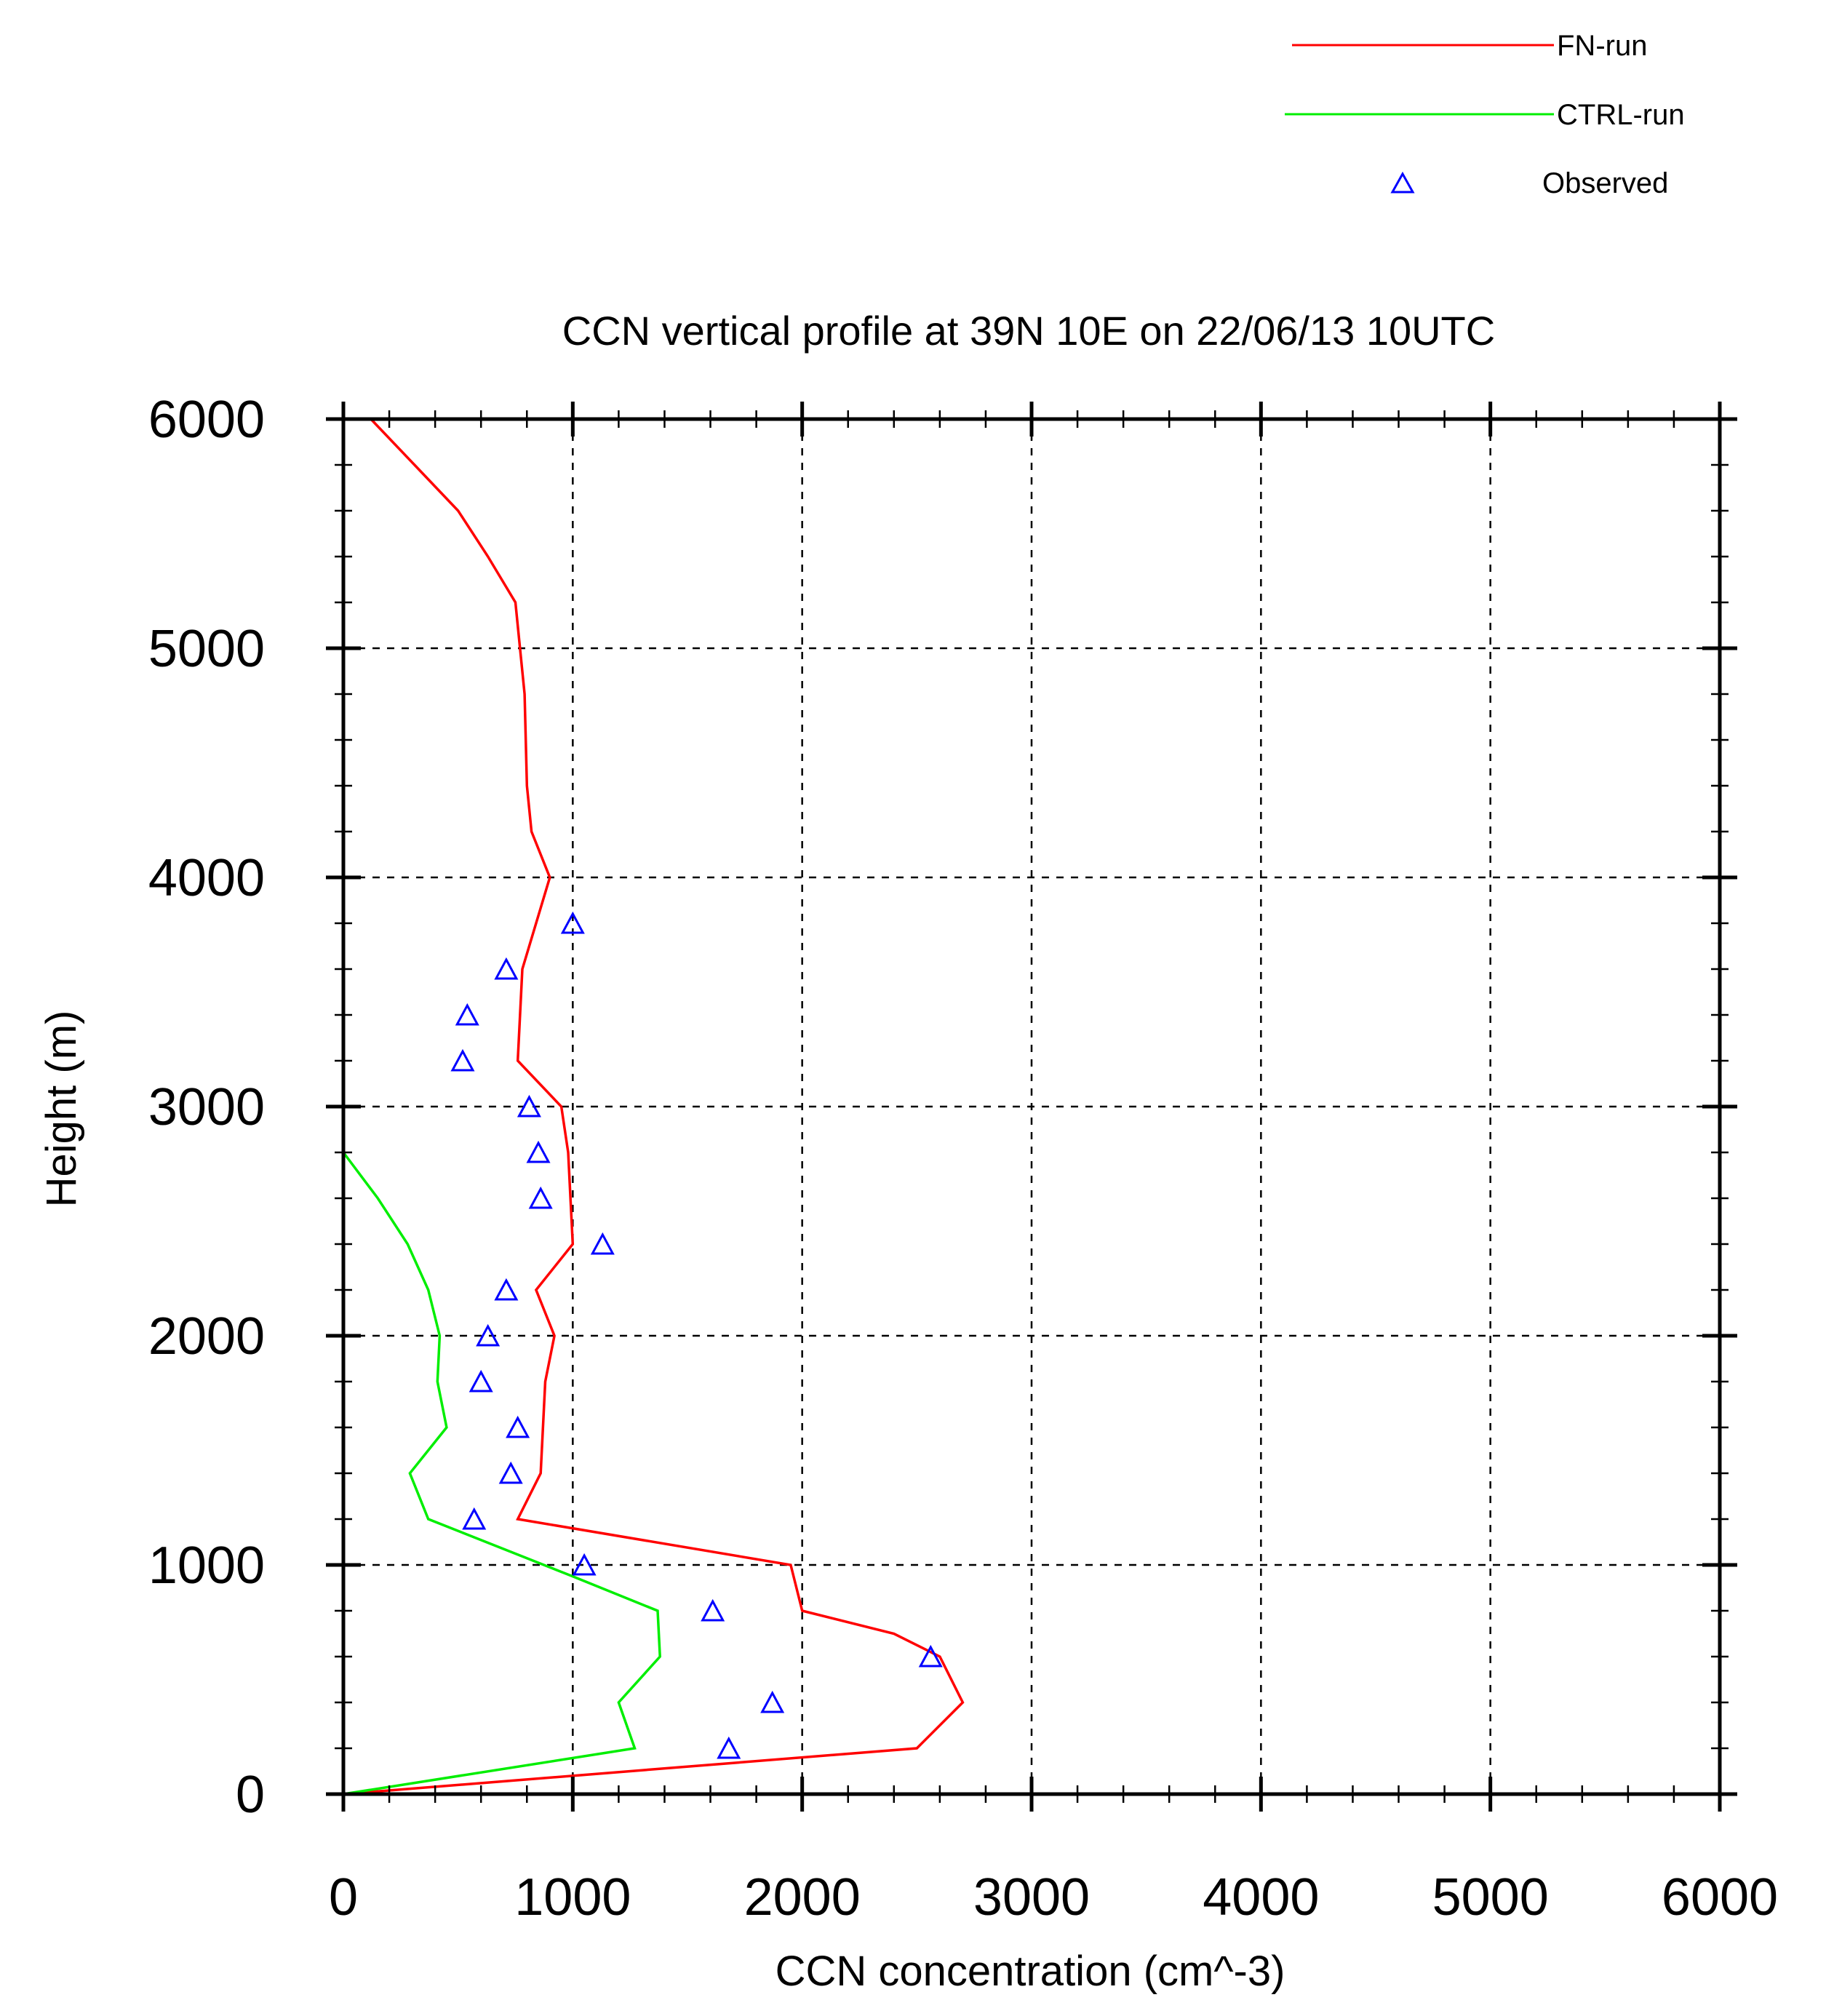 The width and height of the screenshot is (1826, 2016). Describe the element at coordinates (206, 420) in the screenshot. I see `y-tick-label: 6000` at that location.